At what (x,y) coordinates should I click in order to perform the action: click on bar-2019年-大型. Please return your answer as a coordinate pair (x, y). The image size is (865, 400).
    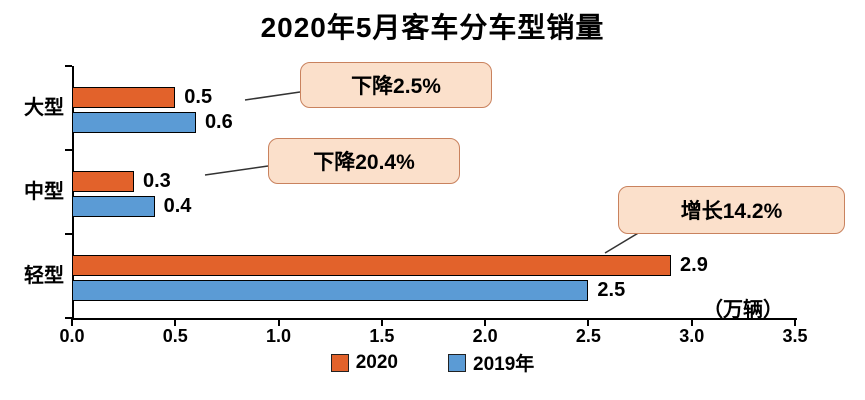
    Looking at the image, I should click on (134, 122).